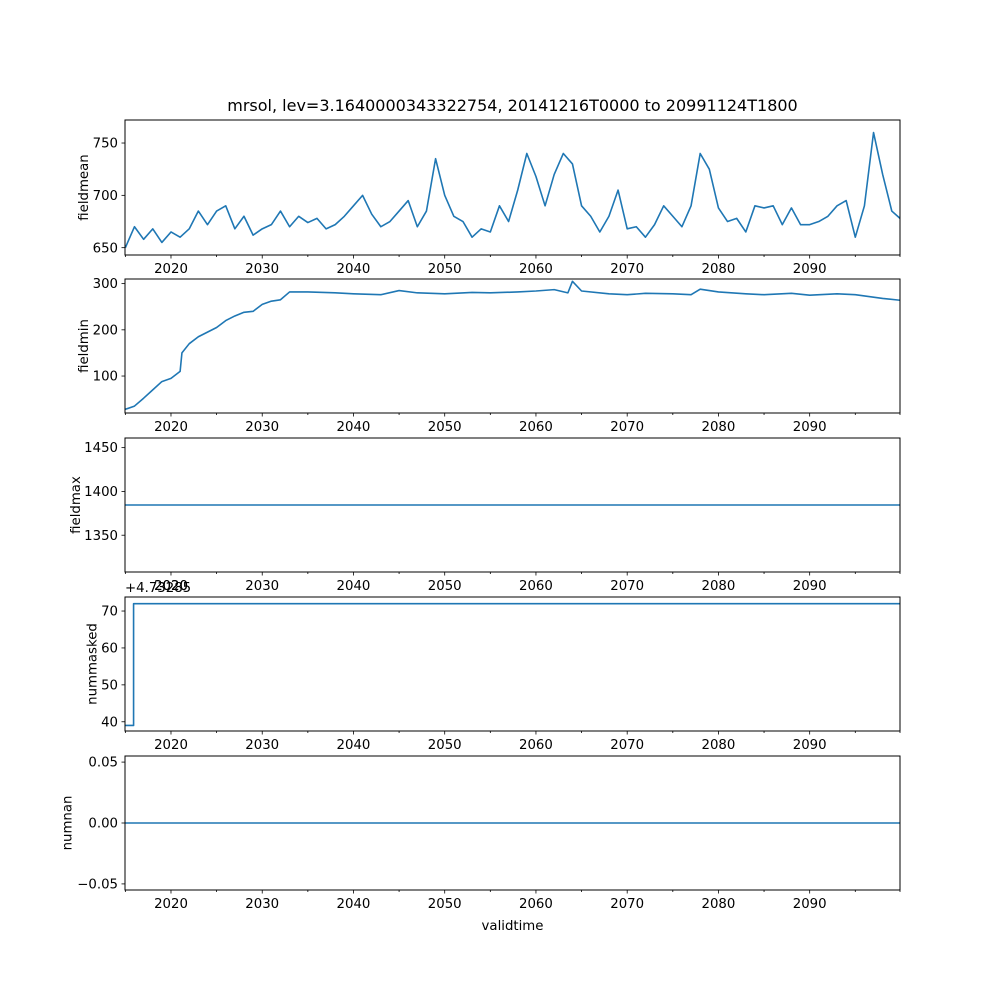 The width and height of the screenshot is (1000, 1000). Describe the element at coordinates (97, 885) in the screenshot. I see `y-tick-label: −0.05` at that location.